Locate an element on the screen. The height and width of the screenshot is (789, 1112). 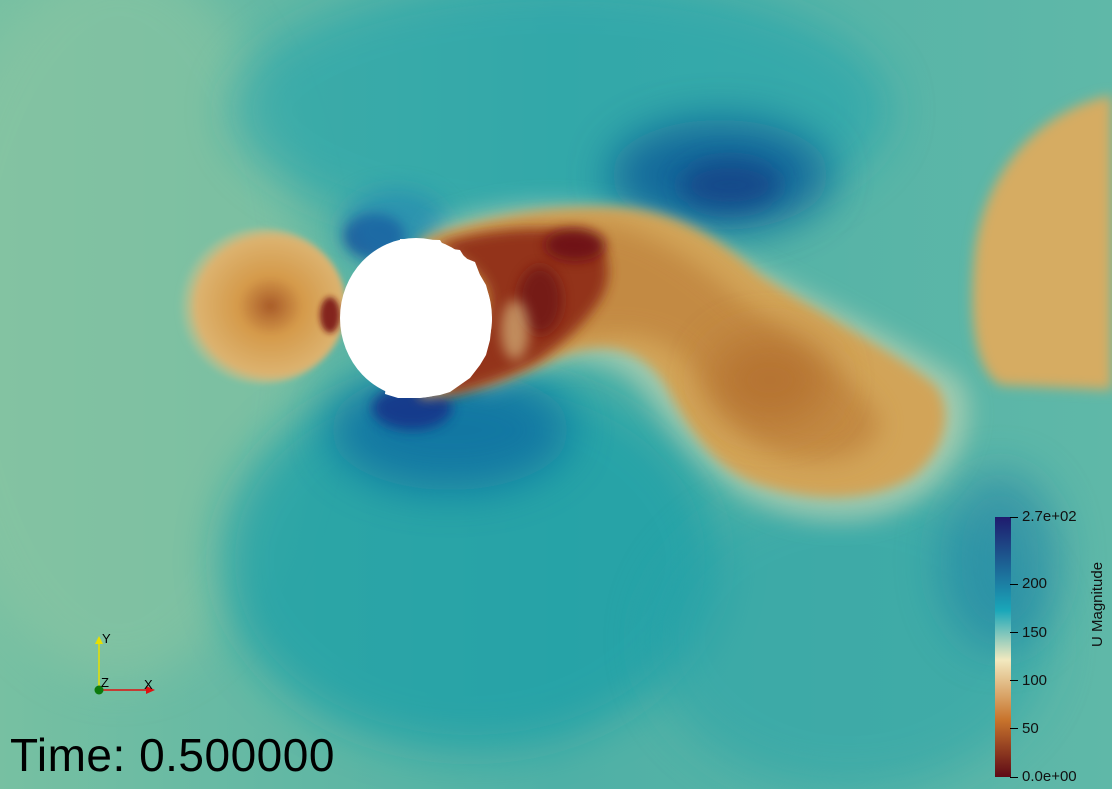
x-axis-label: X is located at coordinates (148, 684).